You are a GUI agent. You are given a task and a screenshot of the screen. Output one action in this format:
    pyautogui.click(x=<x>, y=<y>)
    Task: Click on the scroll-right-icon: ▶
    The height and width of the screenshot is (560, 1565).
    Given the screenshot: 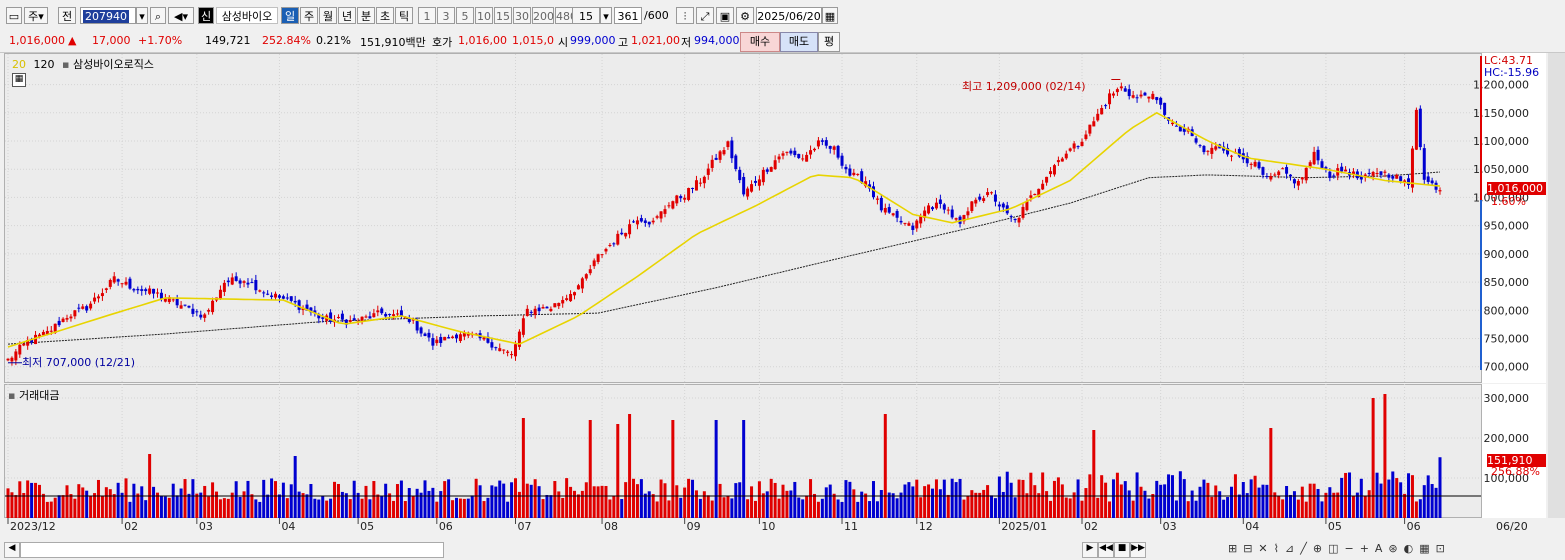 What is the action you would take?
    pyautogui.click(x=1090, y=550)
    